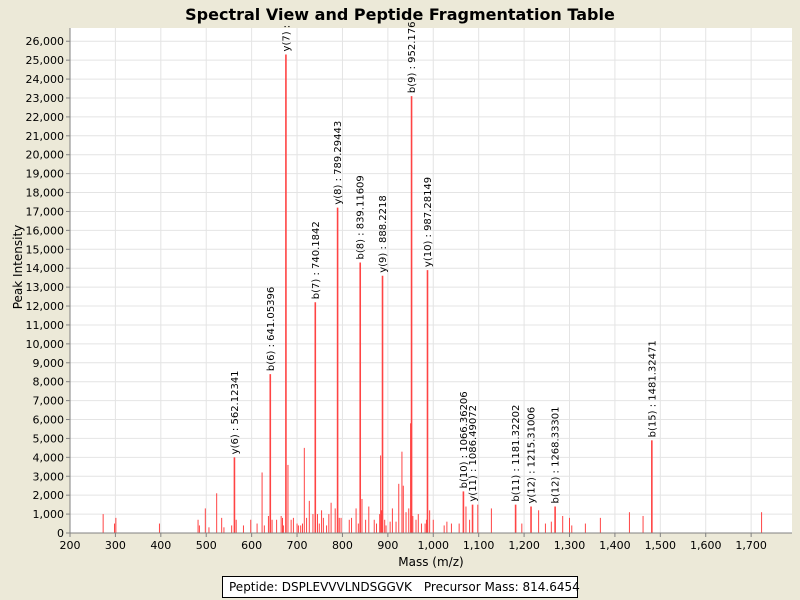 Image resolution: width=800 pixels, height=600 pixels. Describe the element at coordinates (316, 260) in the screenshot. I see `peak-label: b(7) : 740.1842` at that location.